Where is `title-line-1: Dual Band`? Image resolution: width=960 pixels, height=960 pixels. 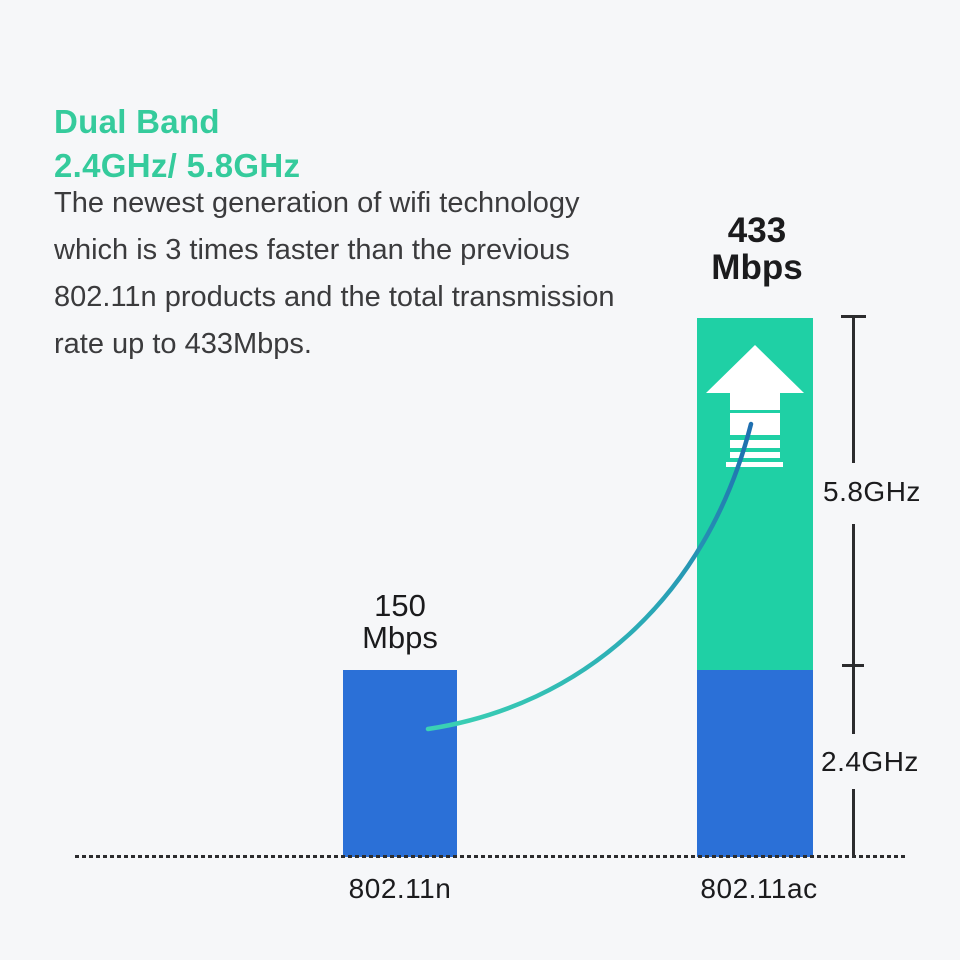 title-line-1: Dual Band is located at coordinates (137, 121).